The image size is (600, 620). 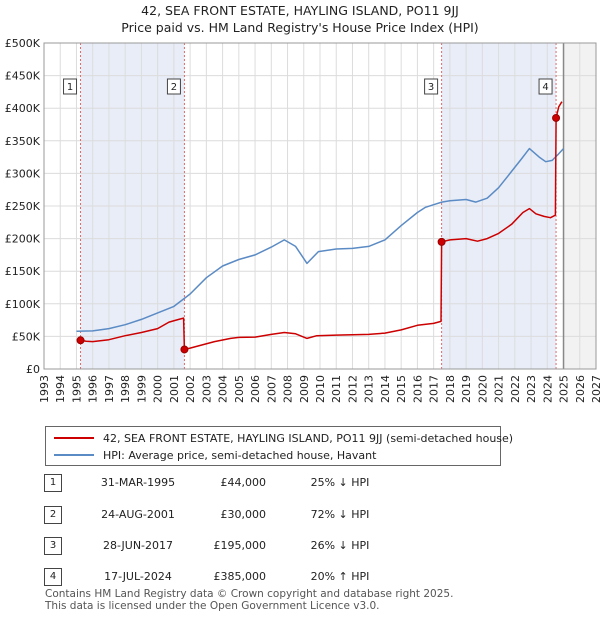 I want to click on x-tick-label: 2010, so click(x=320, y=389).